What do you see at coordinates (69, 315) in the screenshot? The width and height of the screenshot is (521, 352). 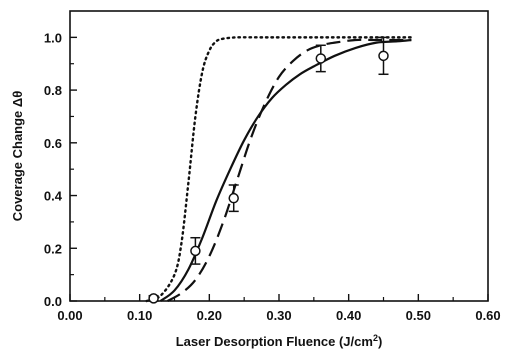 I see `x-tick-label: 0.00` at bounding box center [69, 315].